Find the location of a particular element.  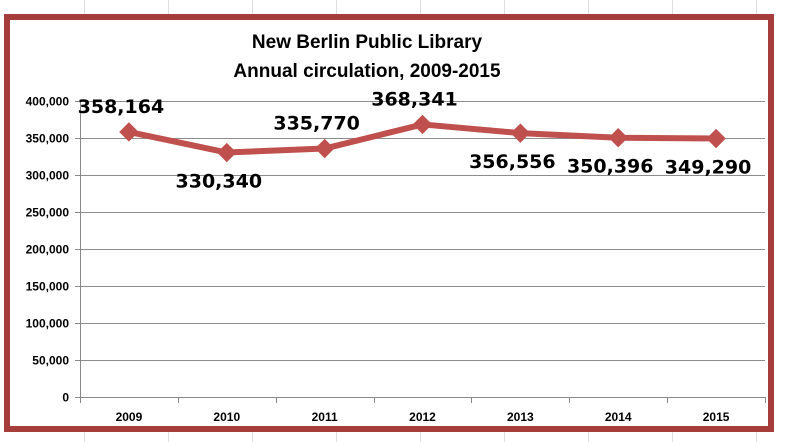

x-tick-label: 2010 is located at coordinates (226, 417).